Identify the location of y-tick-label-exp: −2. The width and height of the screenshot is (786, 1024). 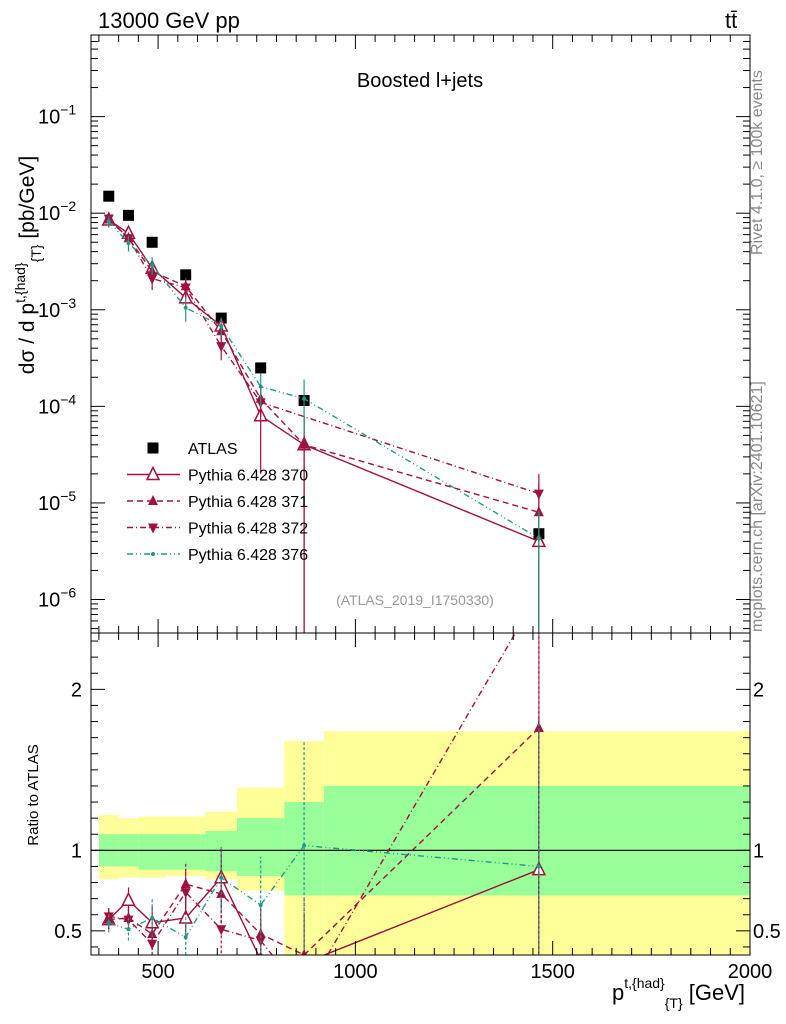
(68, 206).